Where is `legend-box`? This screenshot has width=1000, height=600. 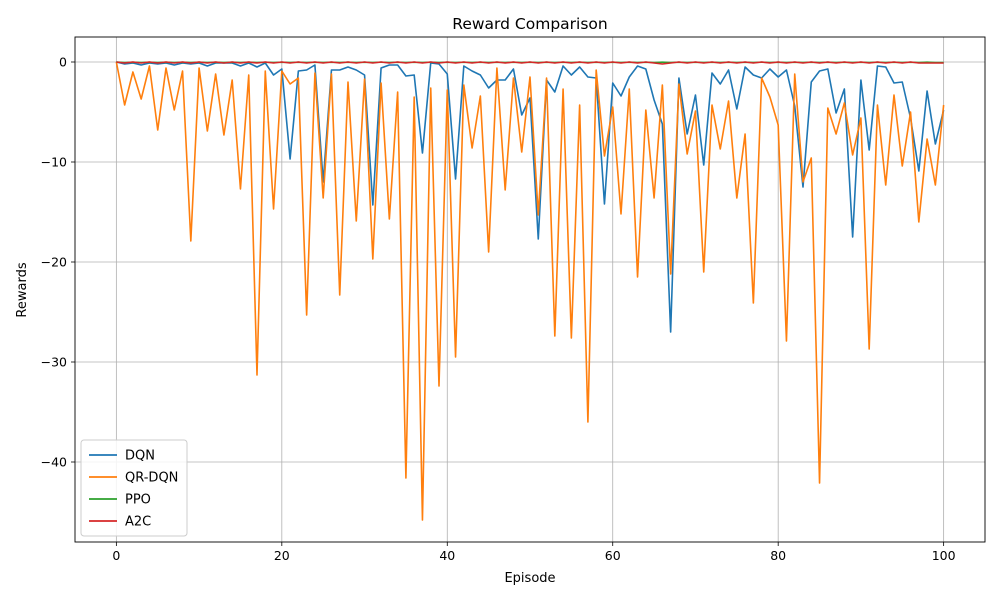
legend-box is located at coordinates (134, 488).